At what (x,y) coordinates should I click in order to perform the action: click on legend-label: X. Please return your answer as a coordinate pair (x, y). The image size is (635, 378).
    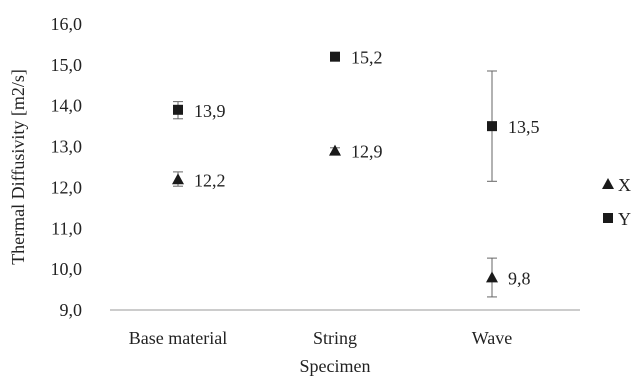
    Looking at the image, I should click on (624, 185).